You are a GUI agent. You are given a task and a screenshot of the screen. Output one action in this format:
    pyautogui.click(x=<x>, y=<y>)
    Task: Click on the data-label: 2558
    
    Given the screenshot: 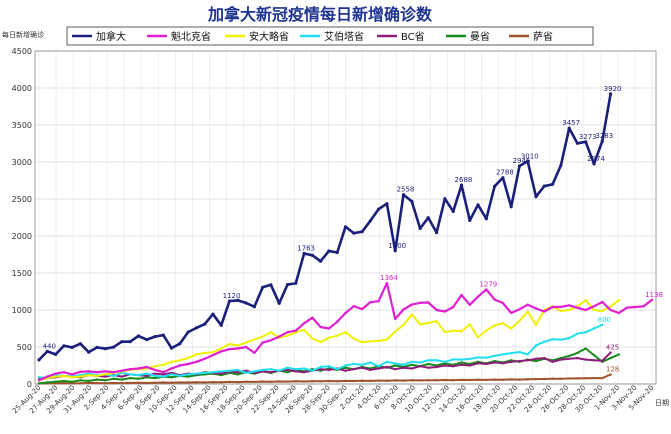 What is the action you would take?
    pyautogui.click(x=406, y=190)
    